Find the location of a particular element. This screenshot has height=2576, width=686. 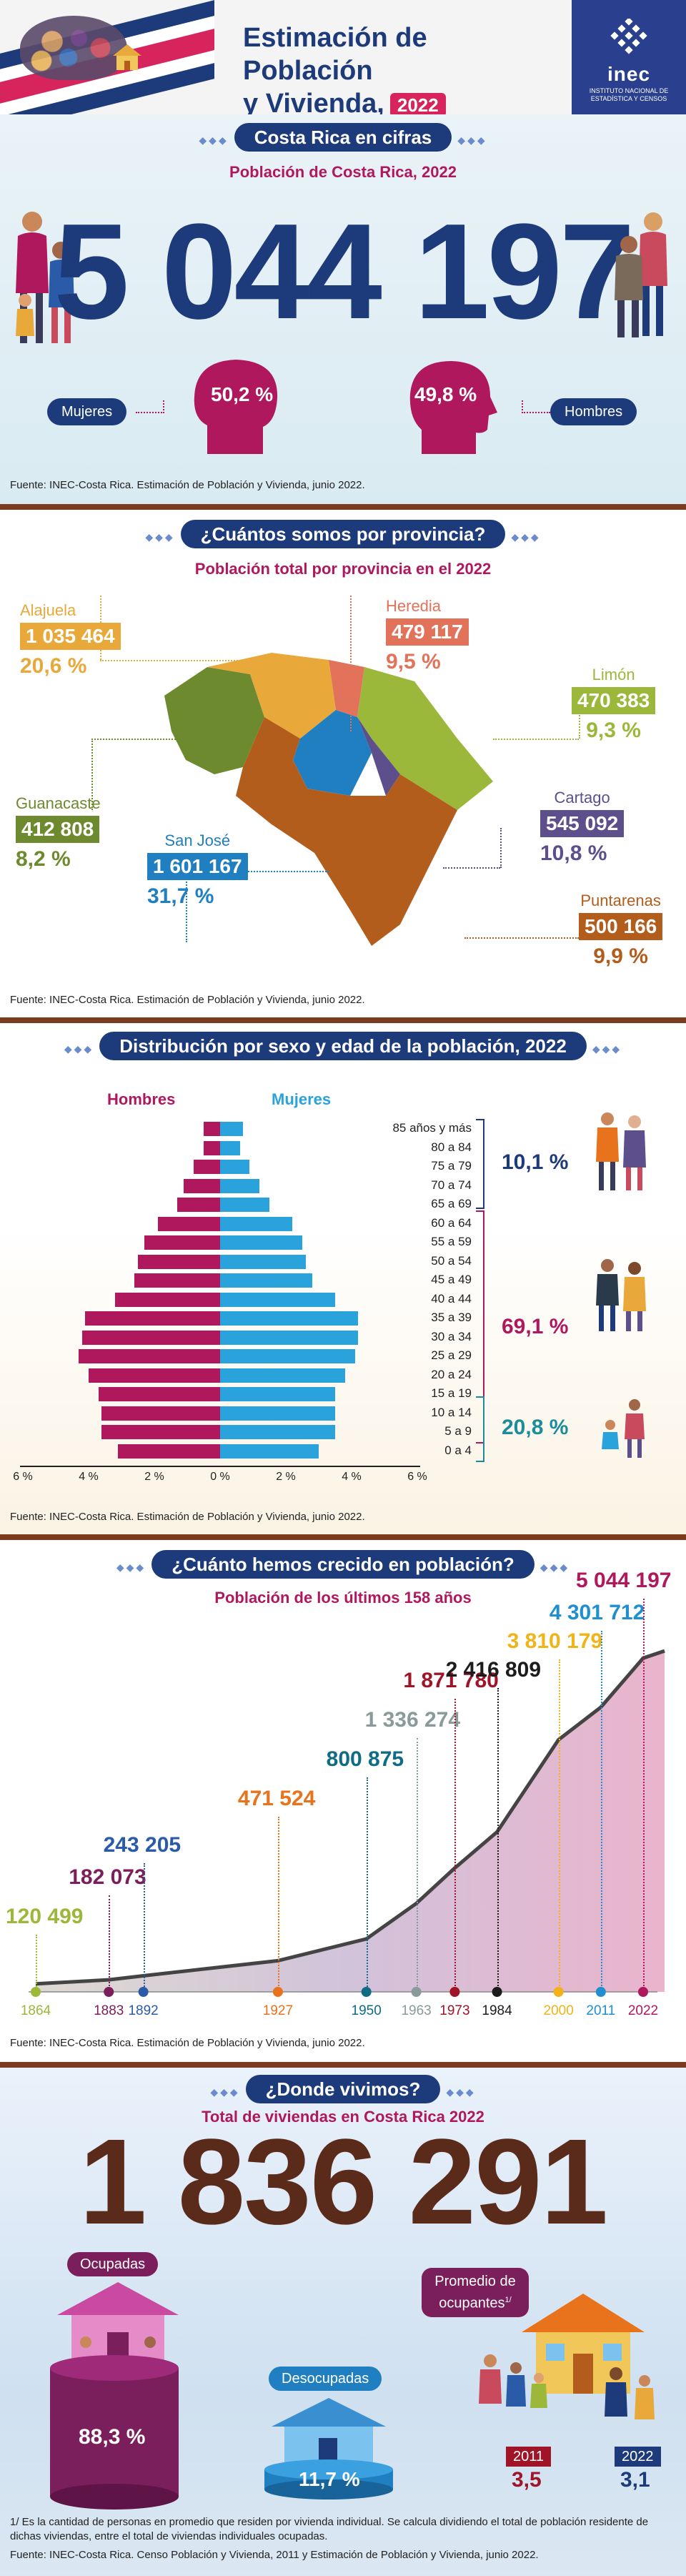

growth-year-label: 2000 is located at coordinates (558, 2010).